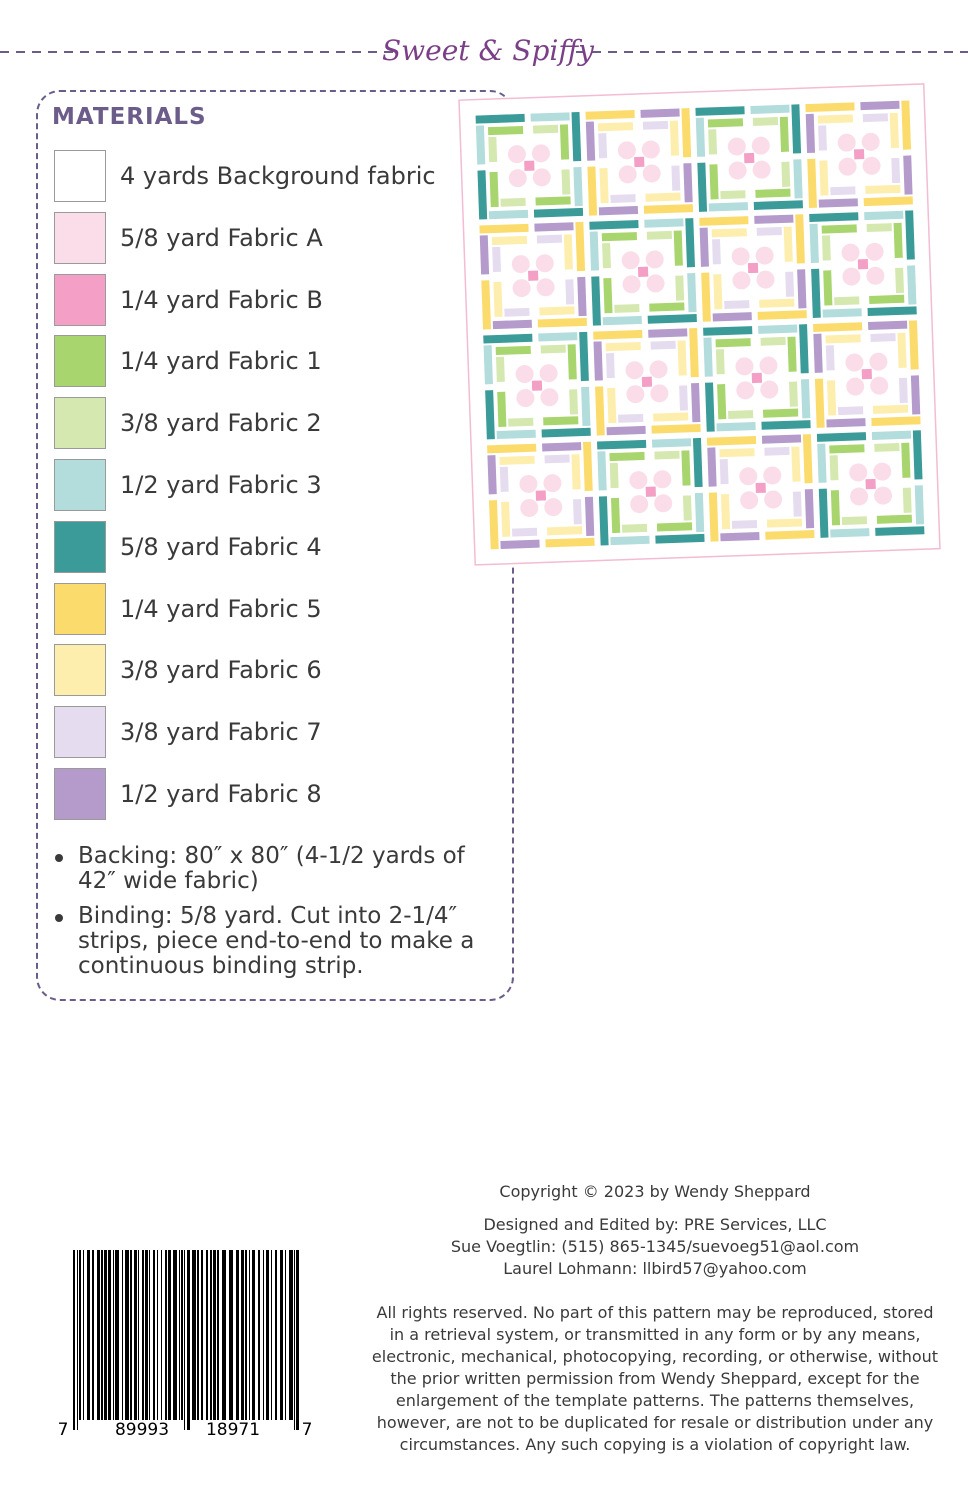  What do you see at coordinates (221, 485) in the screenshot?
I see `material-label: 1/2 yard Fabric 3` at bounding box center [221, 485].